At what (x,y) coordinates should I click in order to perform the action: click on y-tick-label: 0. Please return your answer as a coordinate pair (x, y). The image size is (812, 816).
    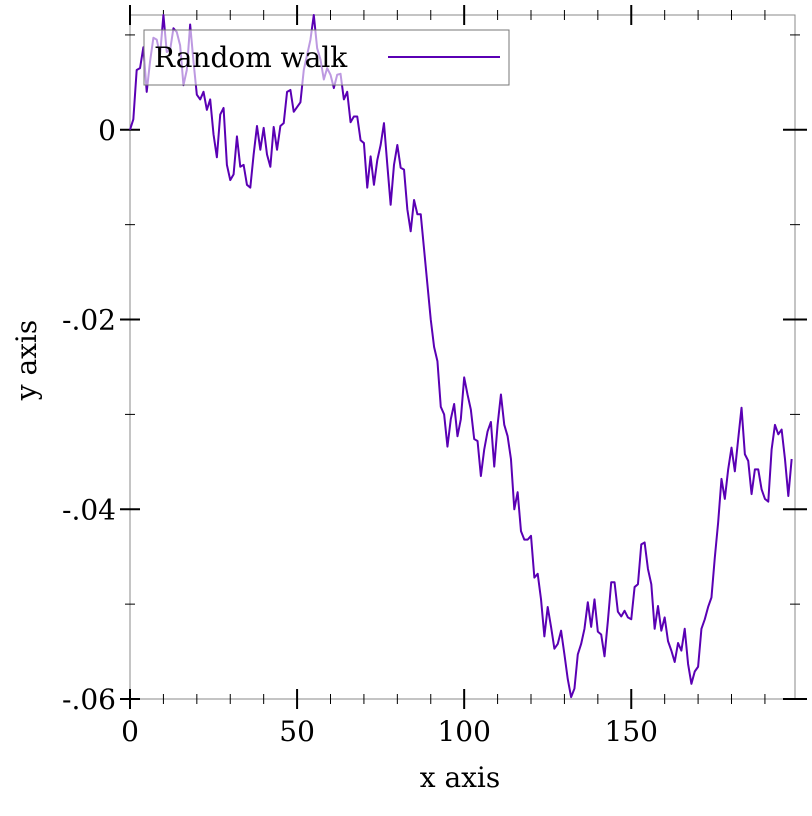
    Looking at the image, I should click on (107, 130).